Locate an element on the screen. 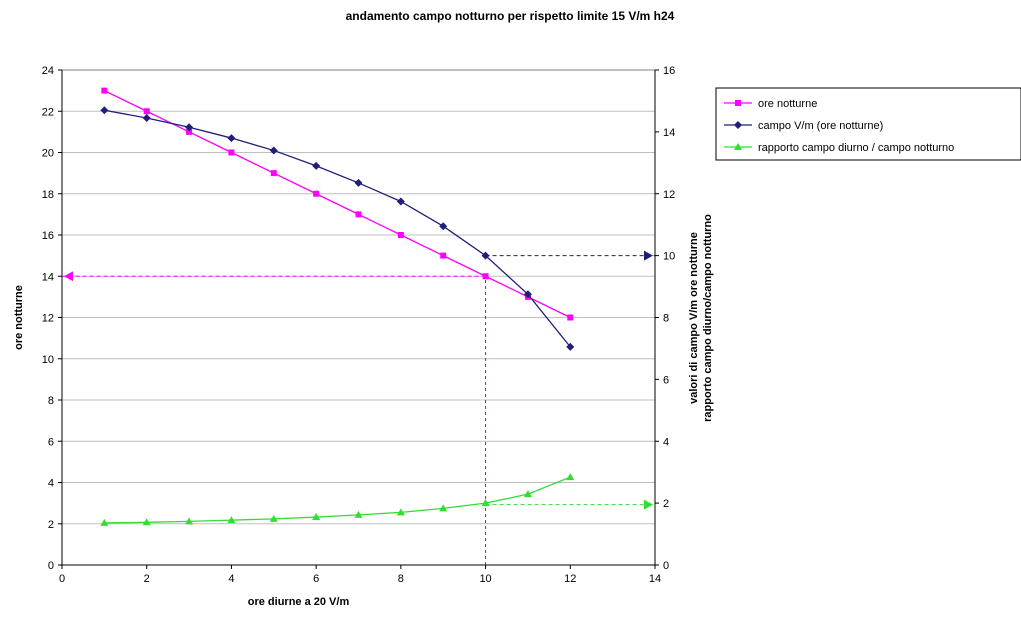  y-right-tick-label-2: 4 is located at coordinates (666, 442).